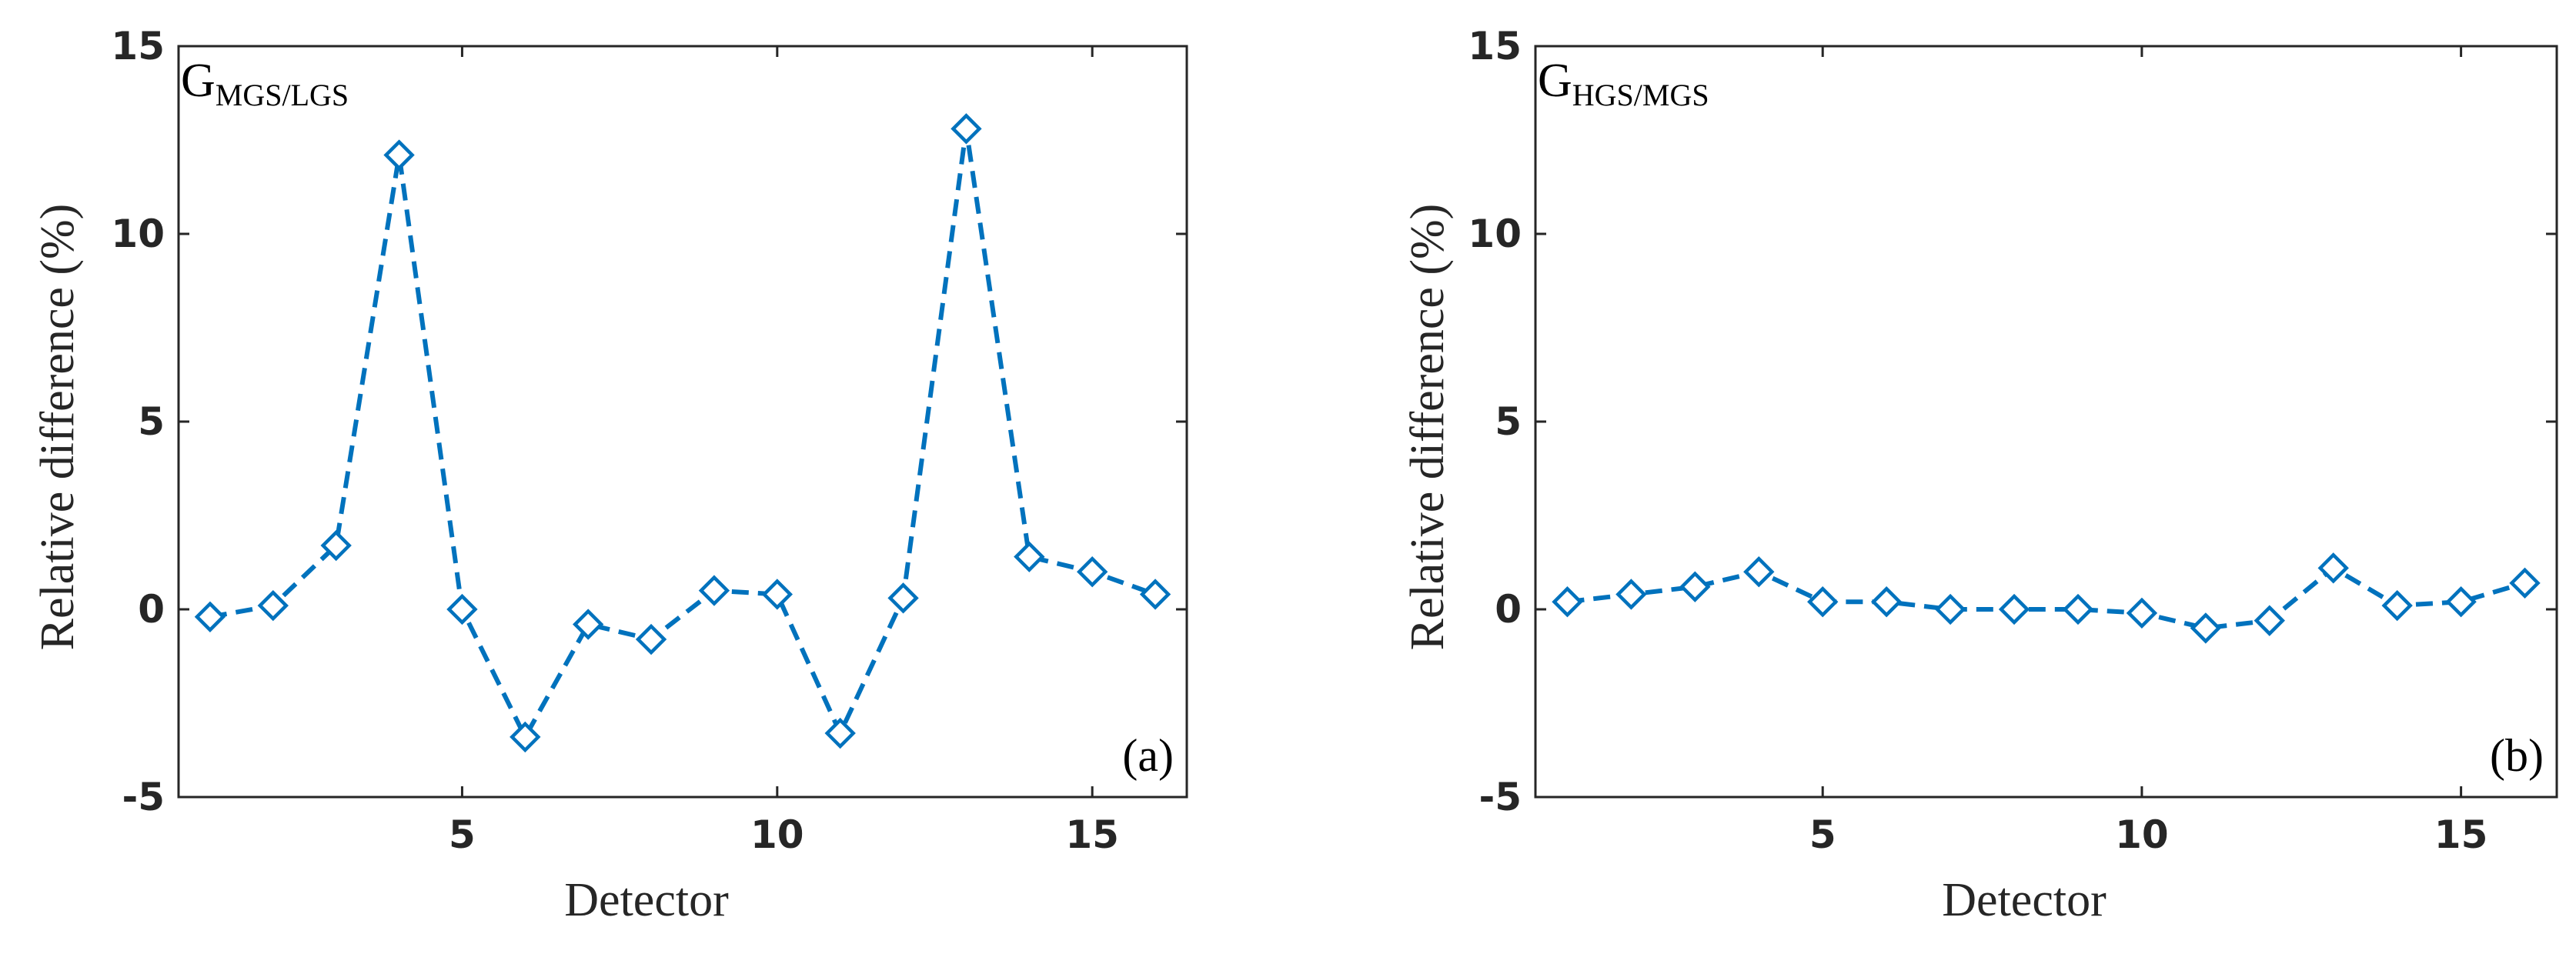 This screenshot has width=2576, height=964. What do you see at coordinates (58, 428) in the screenshot?
I see `panel-a-ylabel: Relative difference (%)` at bounding box center [58, 428].